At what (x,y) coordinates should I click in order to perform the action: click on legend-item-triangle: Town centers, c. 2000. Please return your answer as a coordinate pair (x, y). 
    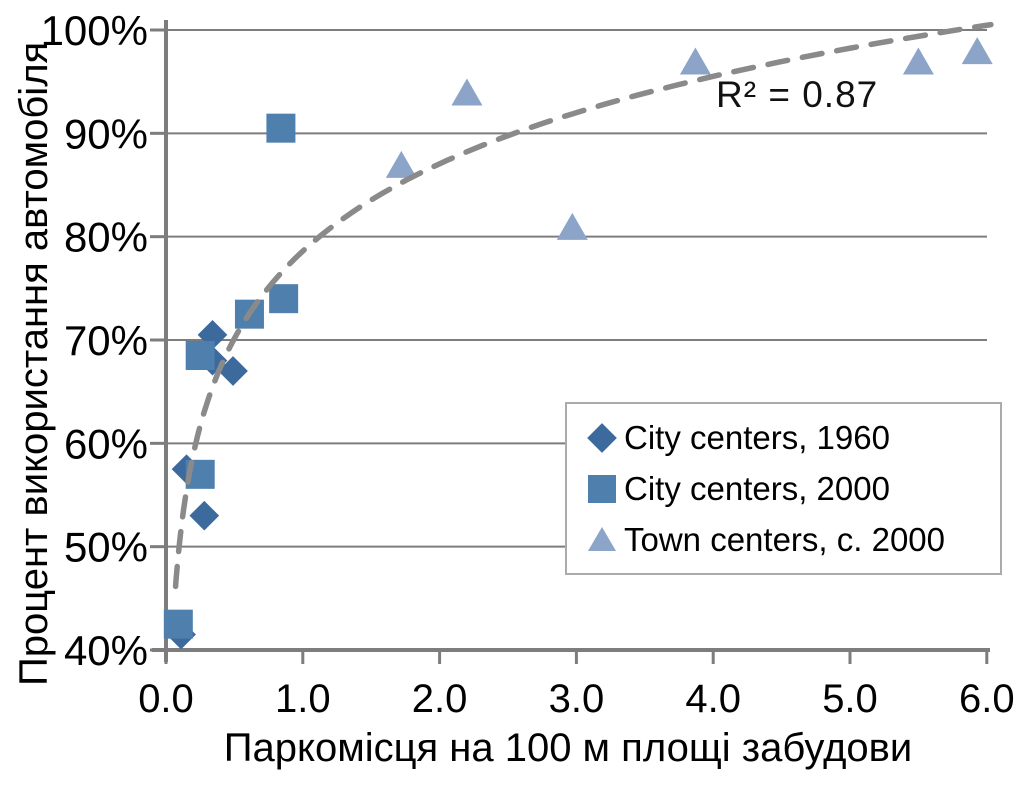
    Looking at the image, I should click on (792, 539).